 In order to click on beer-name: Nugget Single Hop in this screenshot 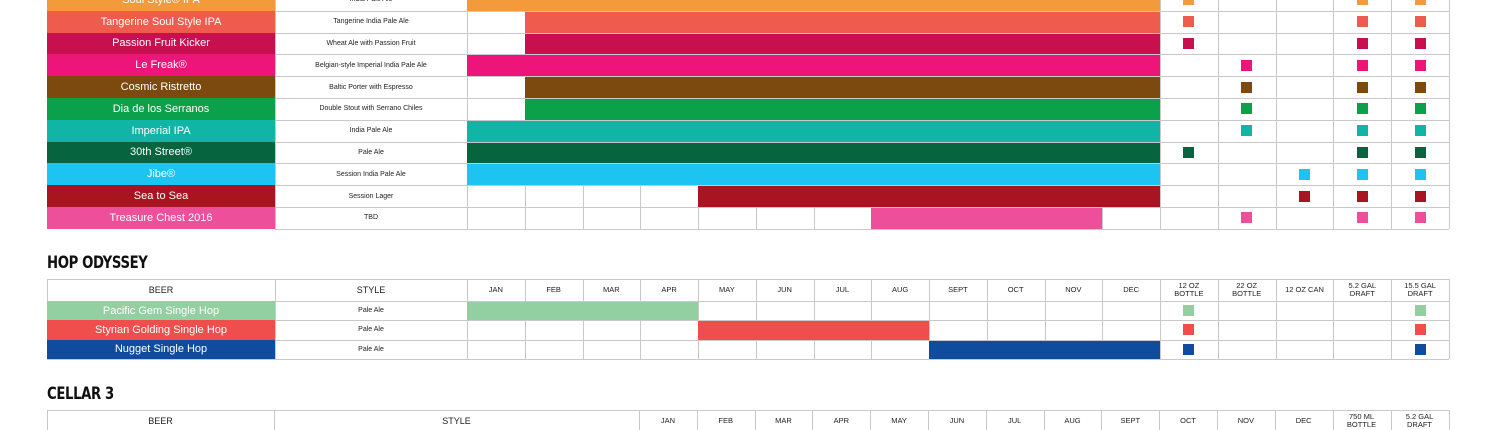, I will do `click(161, 349)`.